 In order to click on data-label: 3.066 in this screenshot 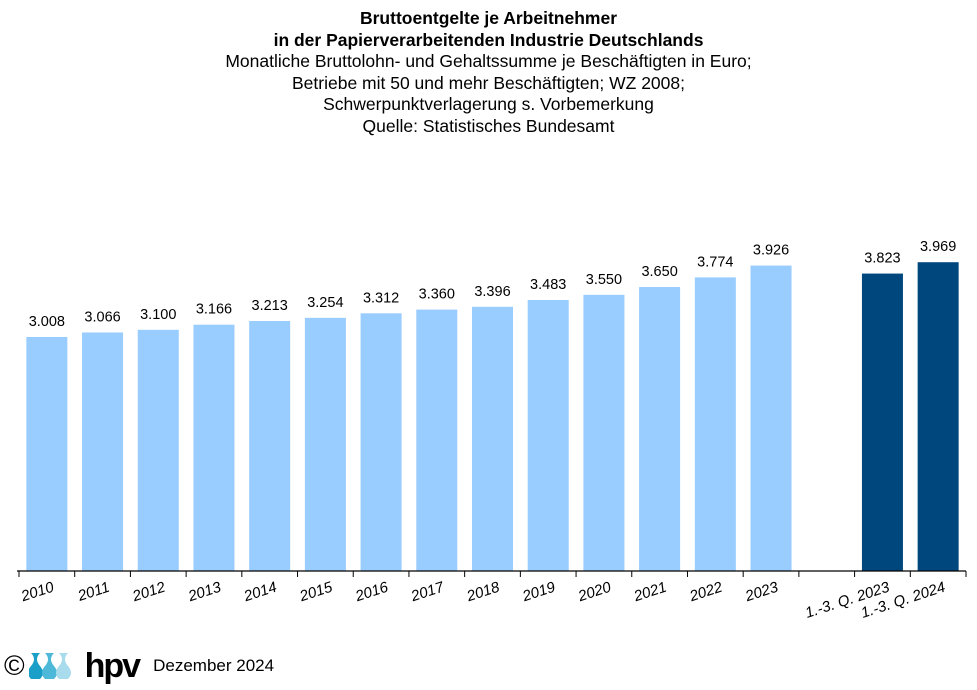, I will do `click(102, 317)`.